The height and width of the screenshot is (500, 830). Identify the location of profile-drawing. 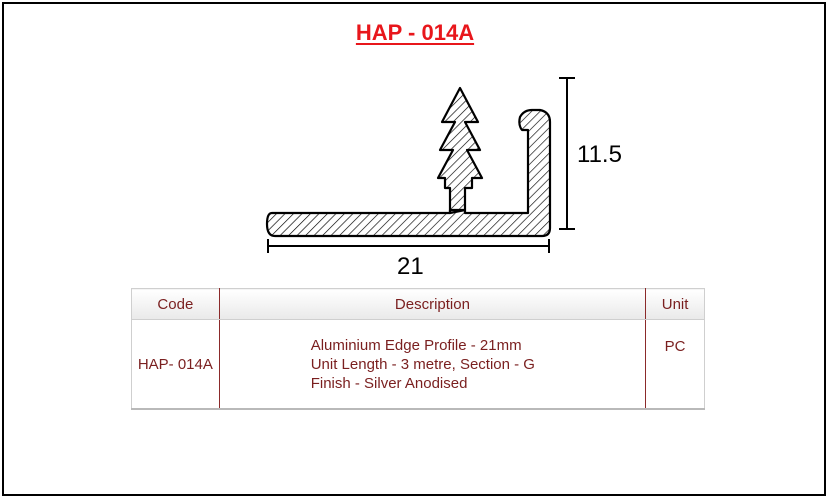
(420, 165).